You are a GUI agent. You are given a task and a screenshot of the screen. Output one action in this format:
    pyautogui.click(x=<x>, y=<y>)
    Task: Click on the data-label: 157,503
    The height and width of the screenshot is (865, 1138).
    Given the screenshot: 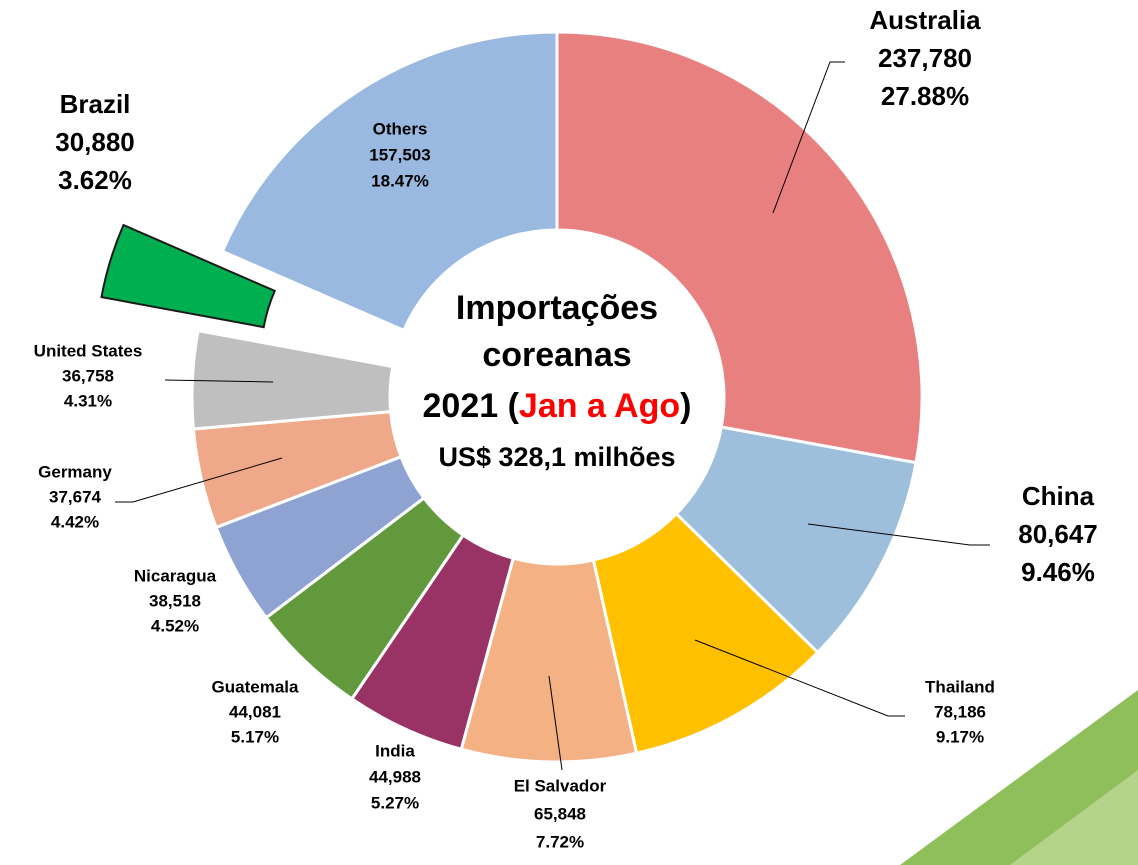 What is the action you would take?
    pyautogui.click(x=399, y=154)
    